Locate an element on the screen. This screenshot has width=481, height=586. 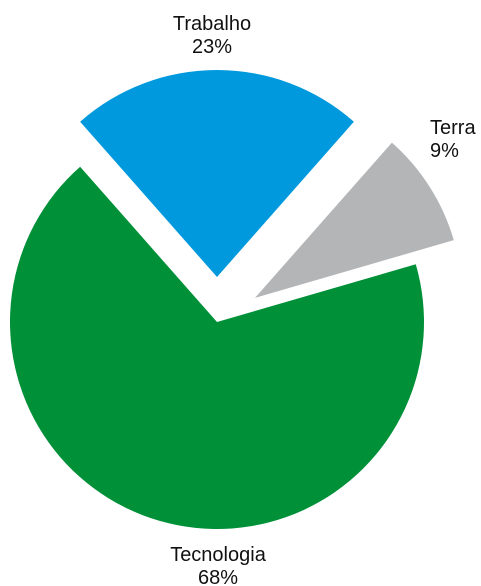
slice-value-terra: 9% is located at coordinates (444, 151).